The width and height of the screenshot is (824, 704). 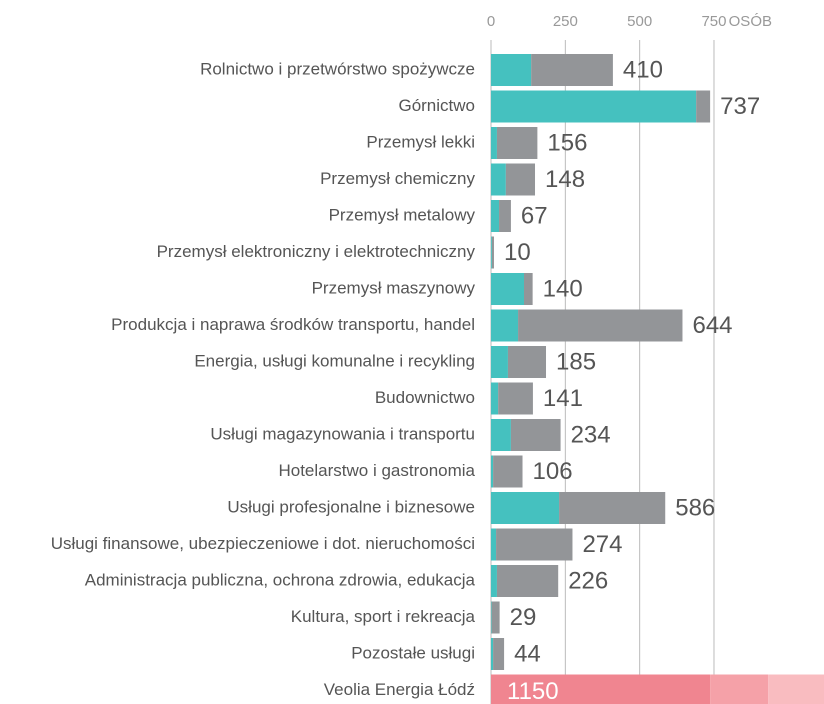 I want to click on x-tick-label: 0, so click(x=491, y=21).